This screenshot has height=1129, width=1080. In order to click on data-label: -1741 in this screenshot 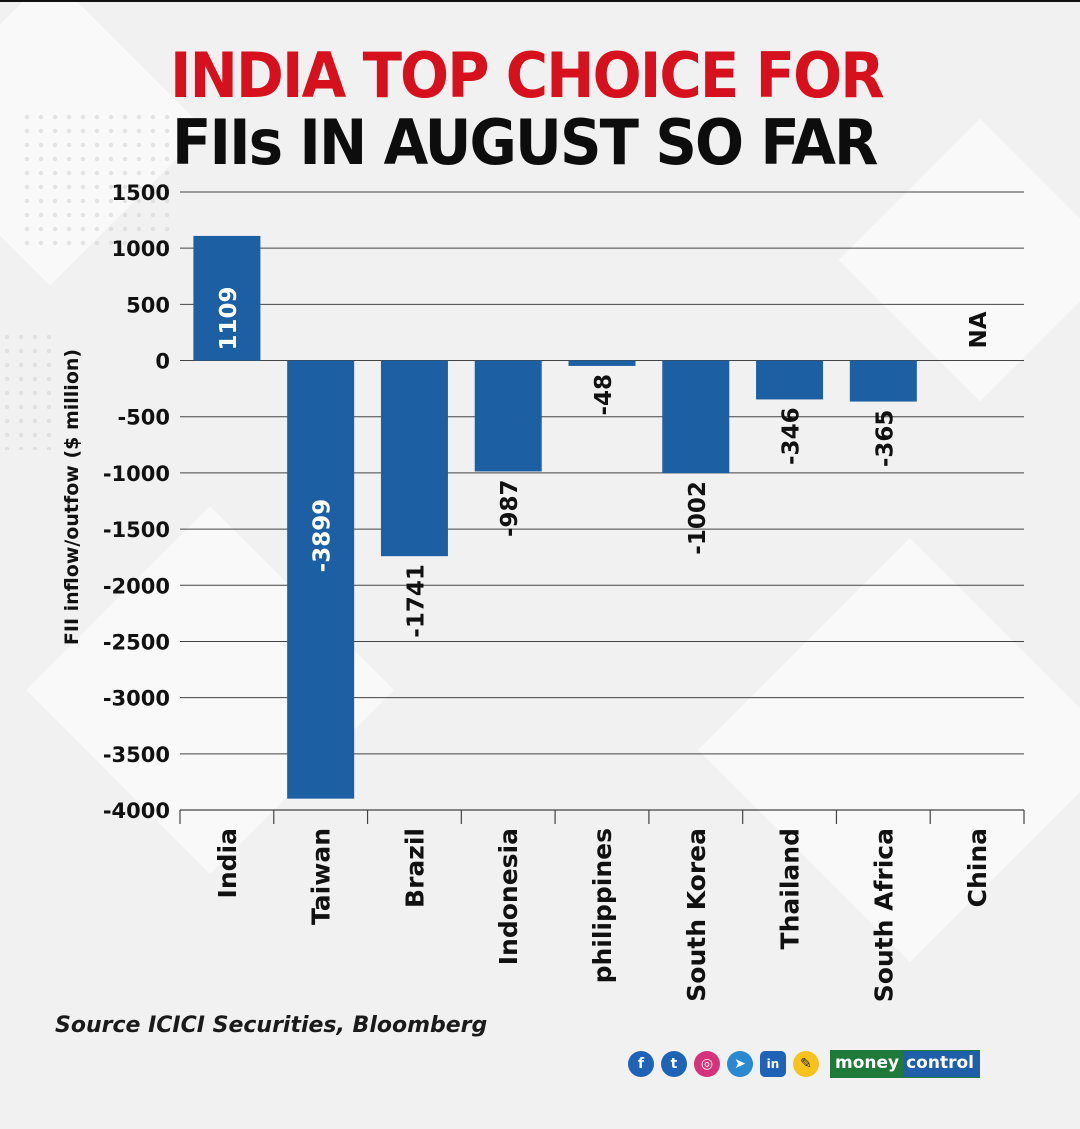, I will do `click(416, 601)`.